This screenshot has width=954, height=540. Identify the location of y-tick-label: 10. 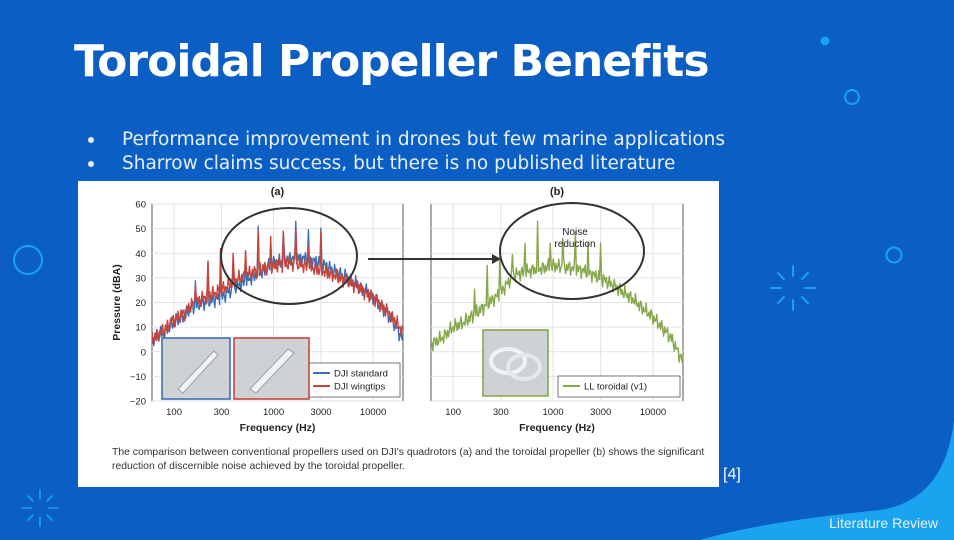
(140, 328).